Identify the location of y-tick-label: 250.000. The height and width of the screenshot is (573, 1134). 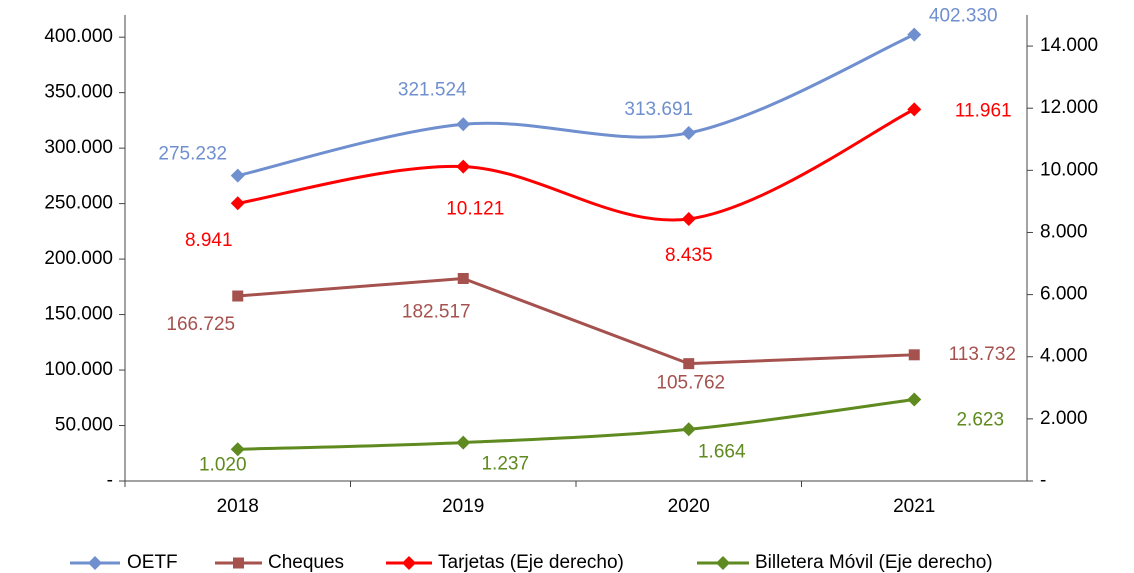
(78, 203).